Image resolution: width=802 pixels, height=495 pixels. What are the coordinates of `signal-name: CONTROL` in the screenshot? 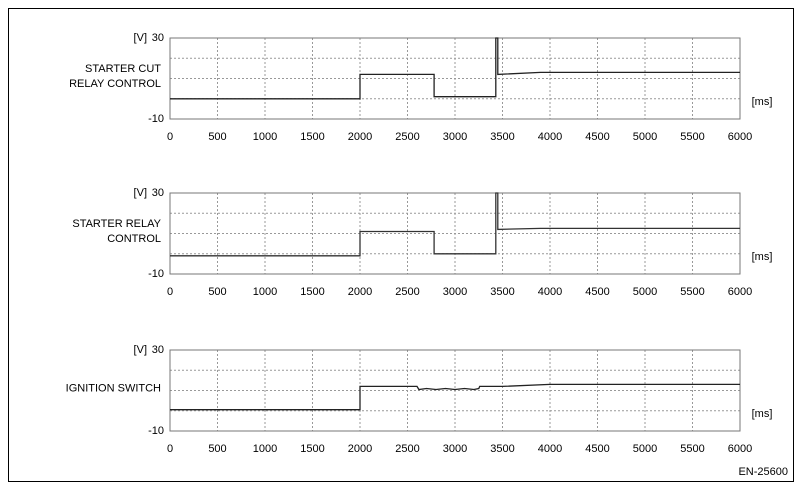 It's located at (134, 239).